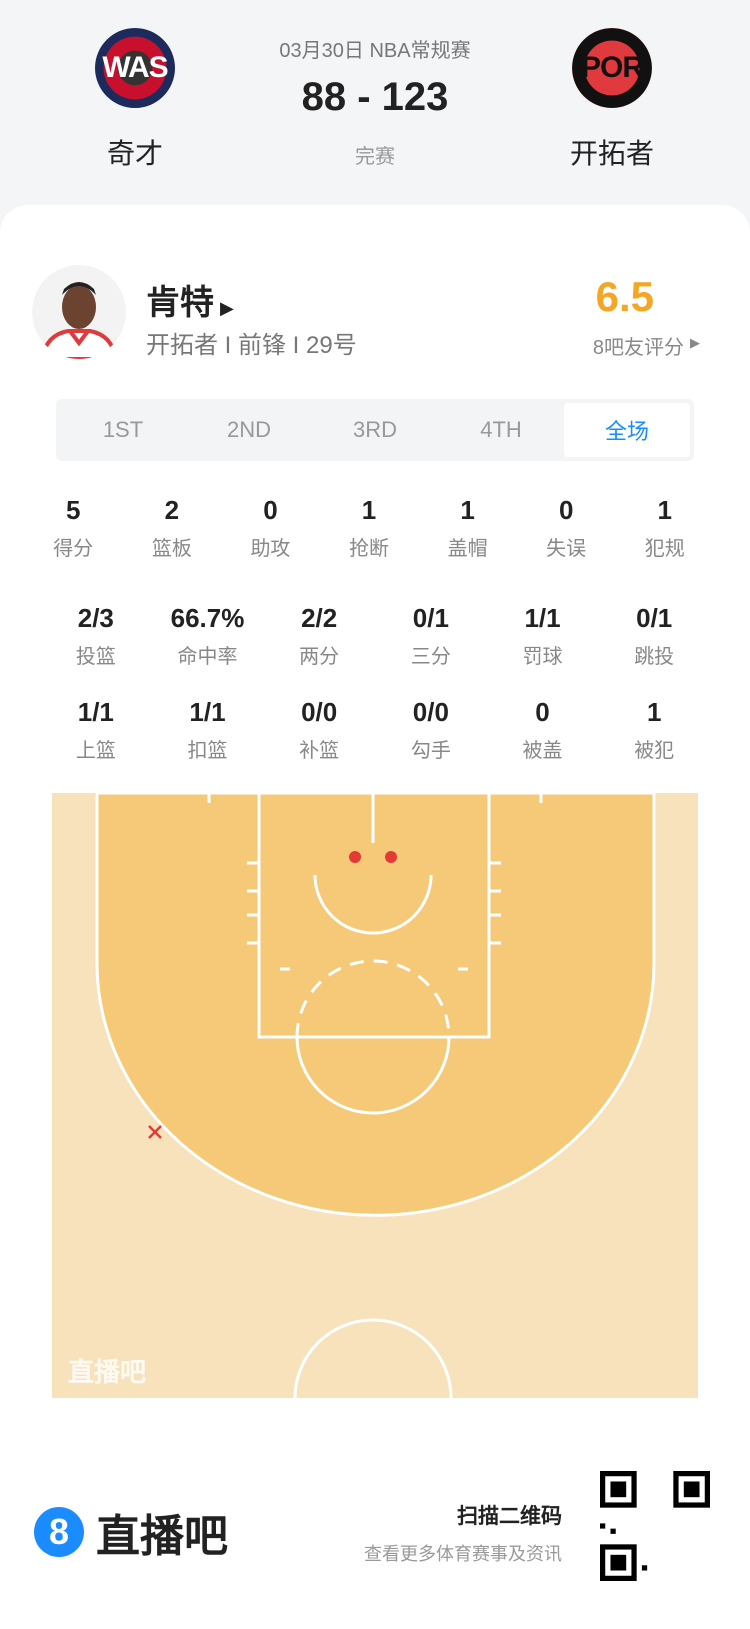 The height and width of the screenshot is (1629, 750). I want to click on home-team: WAS 奇才, so click(135, 100).